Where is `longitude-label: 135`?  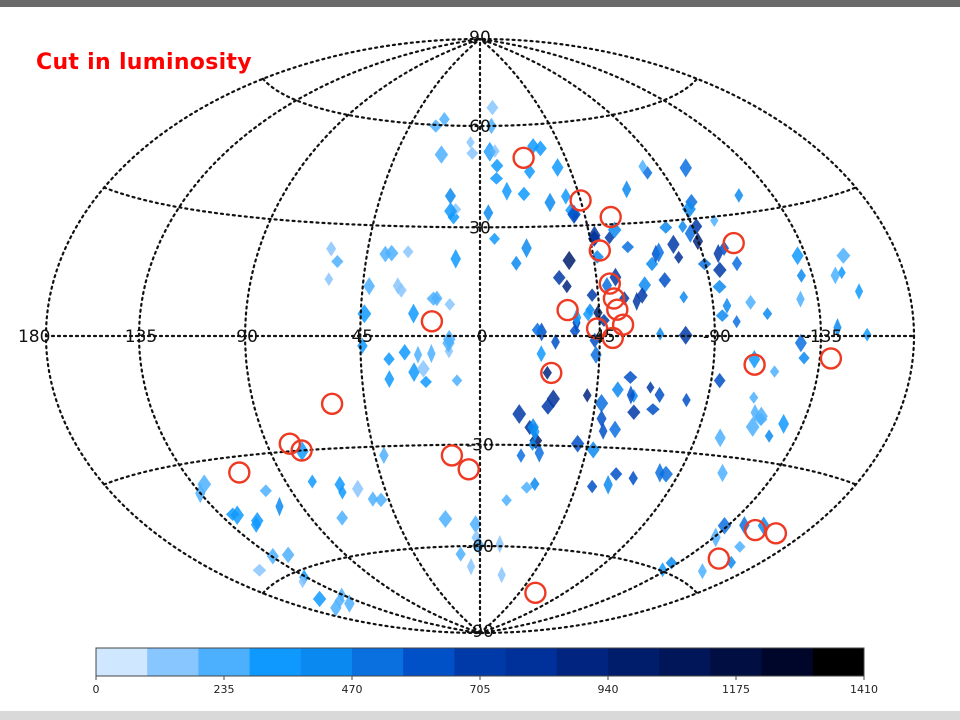 longitude-label: 135 is located at coordinates (141, 337).